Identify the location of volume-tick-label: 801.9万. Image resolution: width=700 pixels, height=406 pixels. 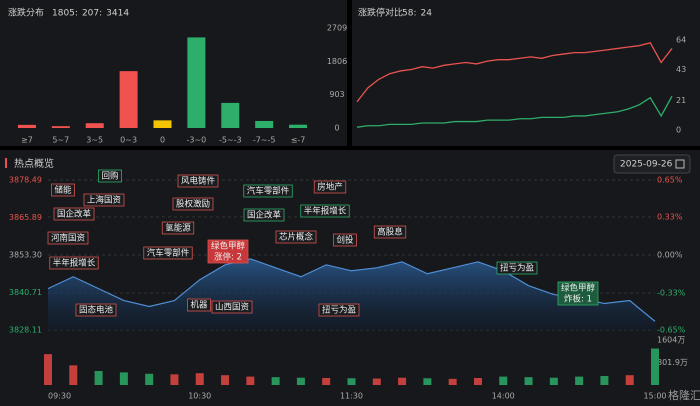
(672, 362).